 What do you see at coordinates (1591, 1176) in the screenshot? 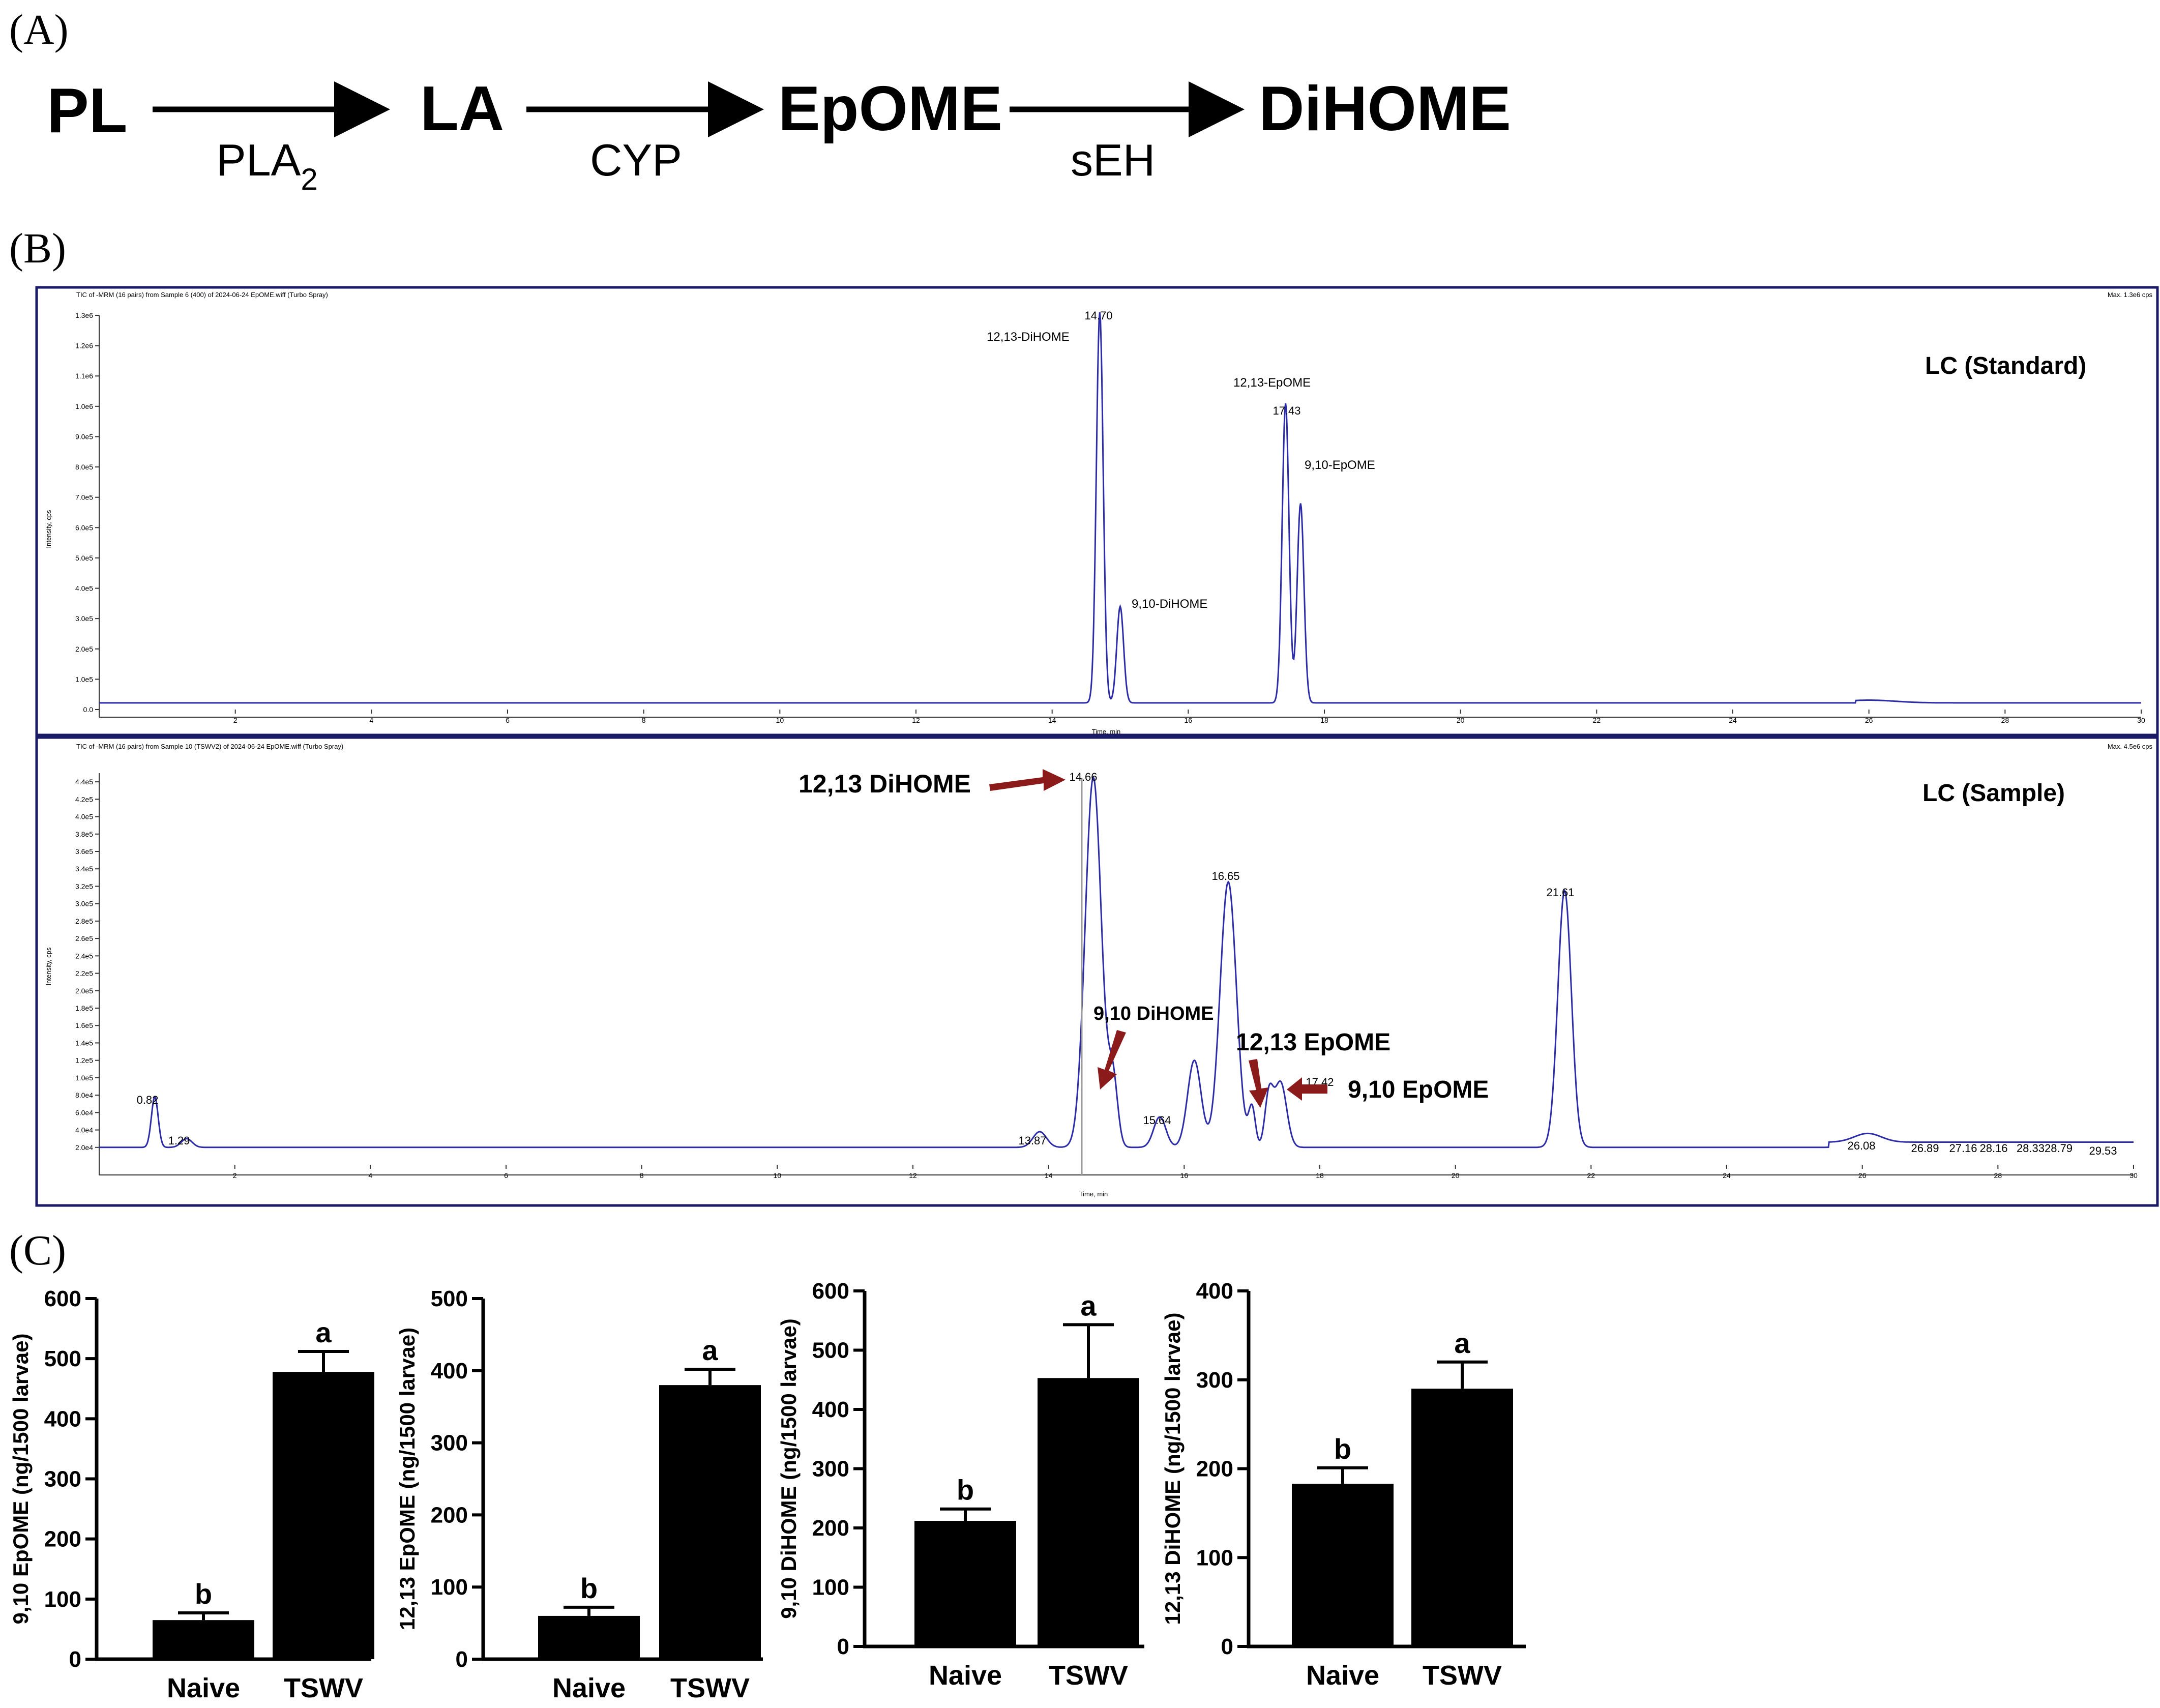
I see `x-tick-label: 22` at bounding box center [1591, 1176].